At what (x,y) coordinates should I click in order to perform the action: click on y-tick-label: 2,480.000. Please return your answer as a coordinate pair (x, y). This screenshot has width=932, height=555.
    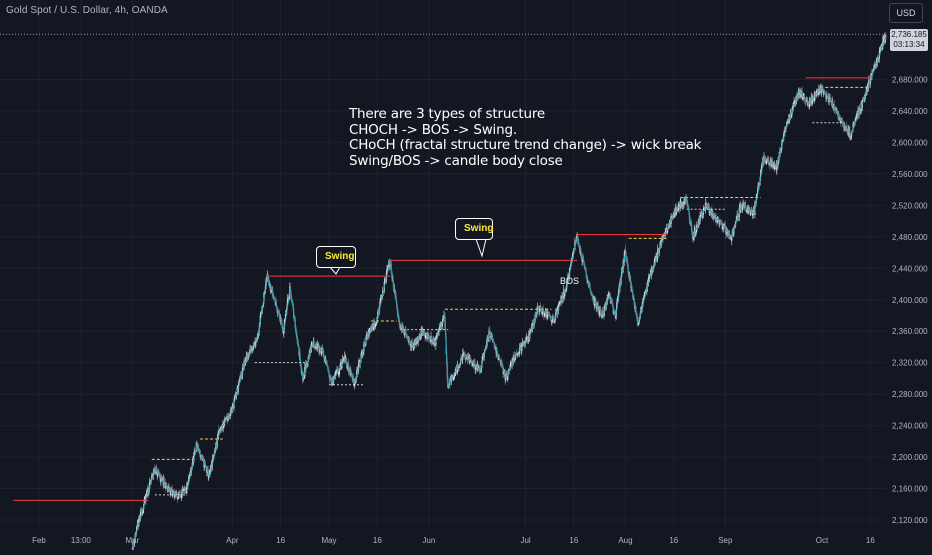
    Looking at the image, I should click on (910, 237).